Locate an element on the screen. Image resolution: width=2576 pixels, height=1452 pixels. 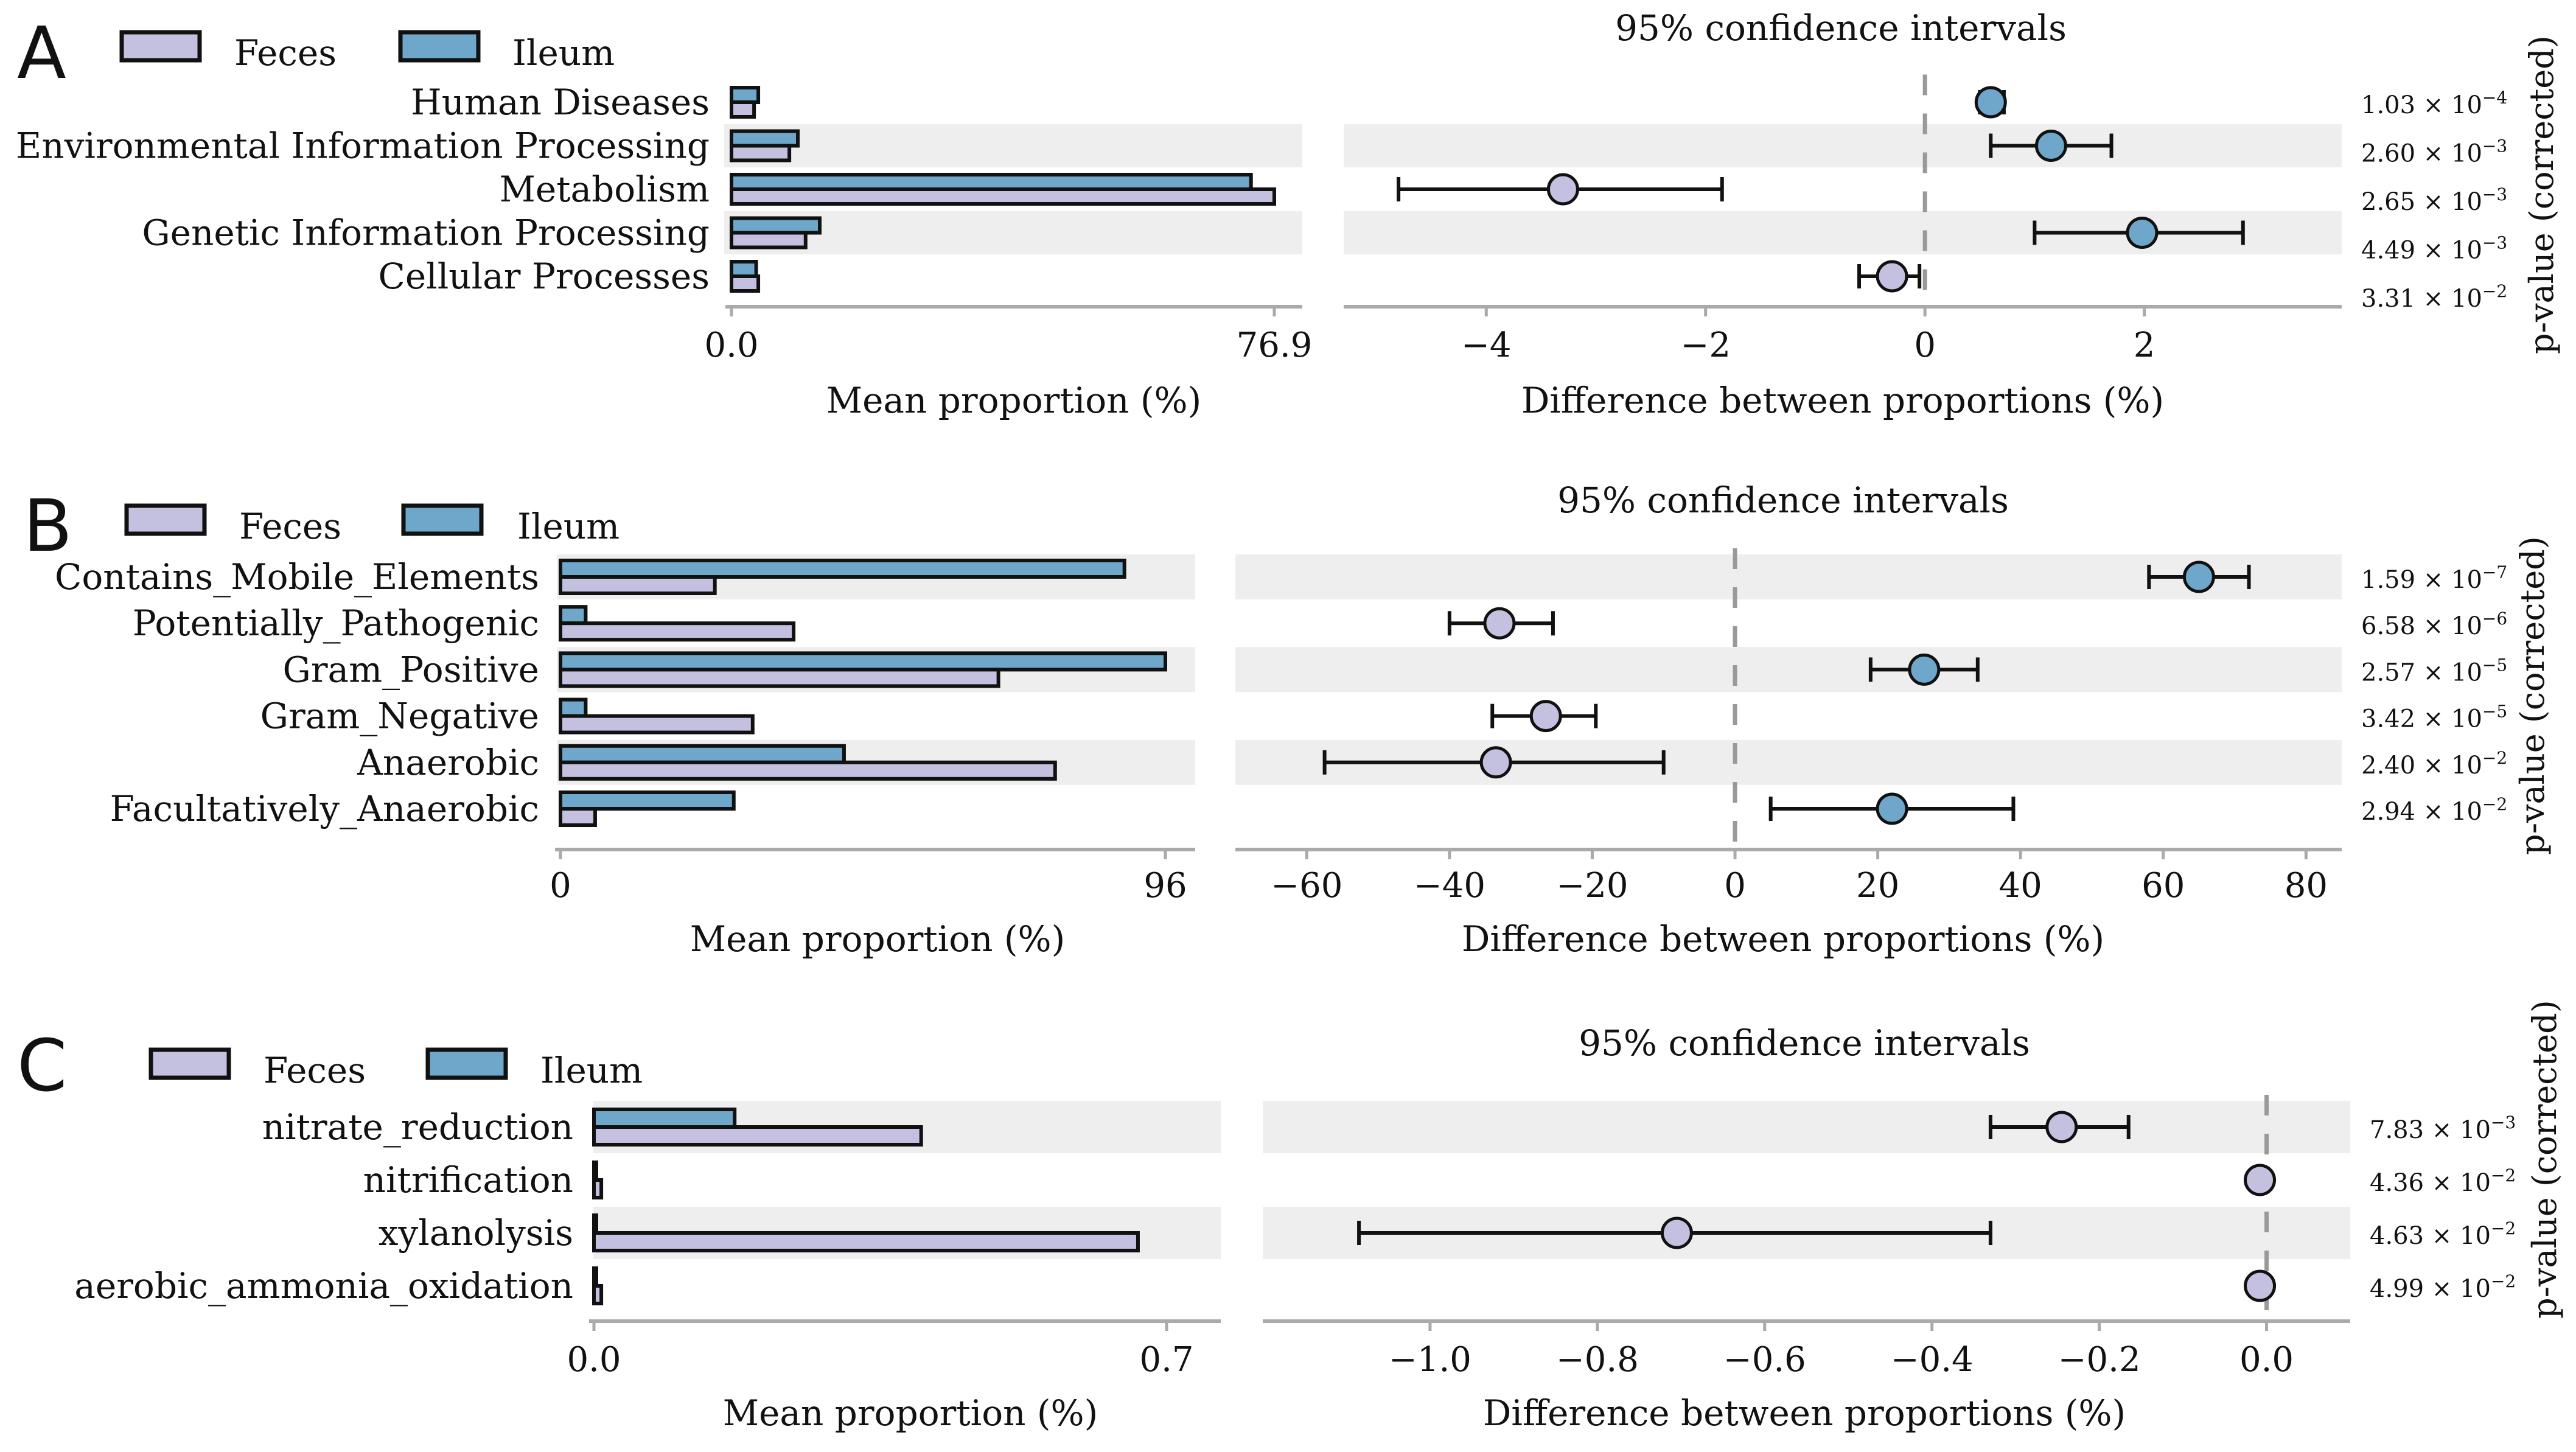
p-value-label: 6.58 × 10⁻⁶ is located at coordinates (2434, 624).